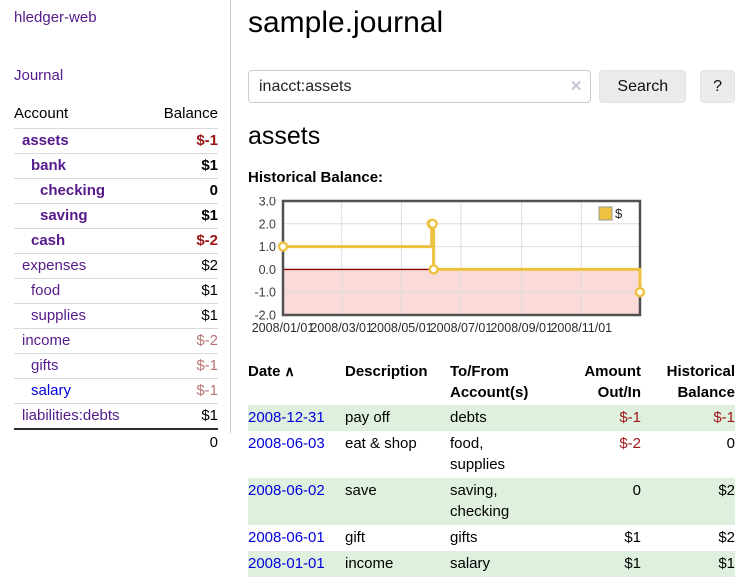  Describe the element at coordinates (630, 443) in the screenshot. I see `register-cell-amount: $-2` at that location.